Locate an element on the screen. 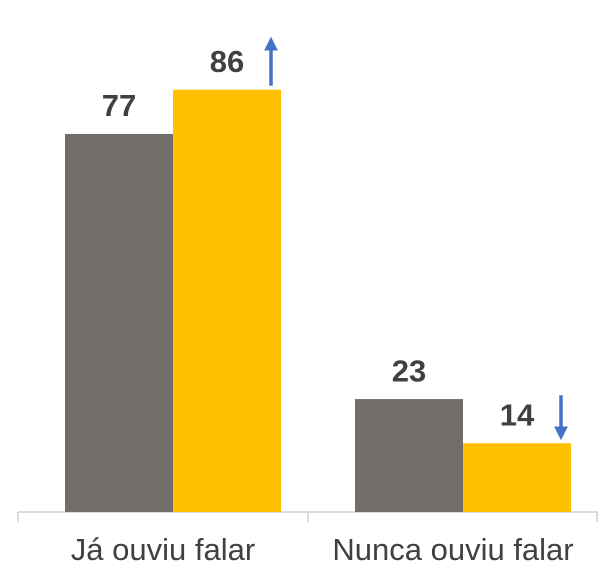  value-label: 77 is located at coordinates (119, 105).